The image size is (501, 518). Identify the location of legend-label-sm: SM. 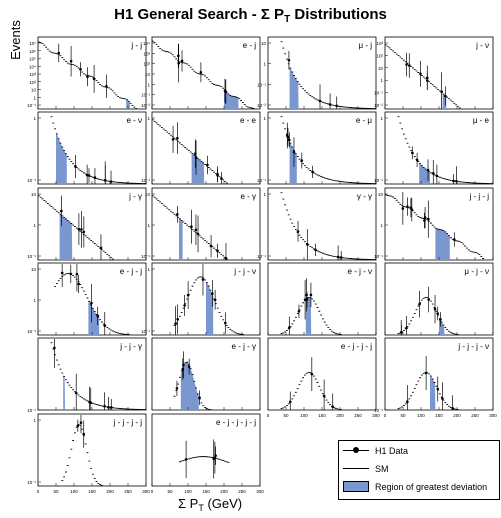
(382, 469).